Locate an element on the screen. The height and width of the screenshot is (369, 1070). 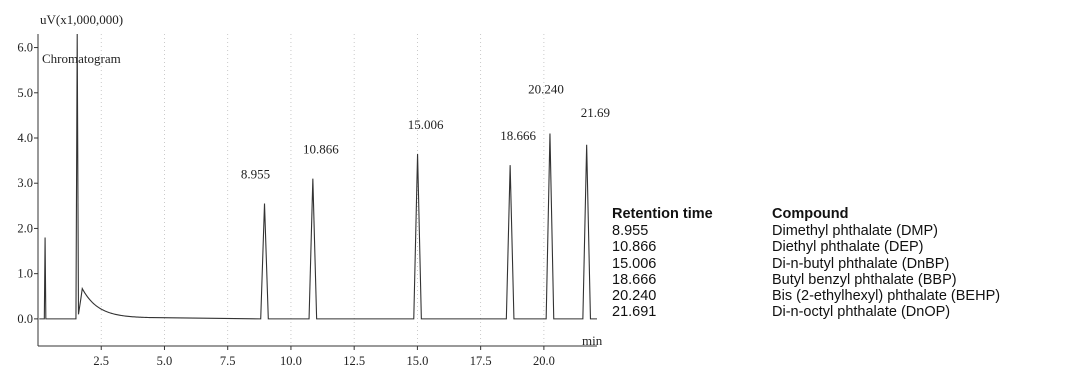
y-tick-label: 4.0 is located at coordinates (25, 138).